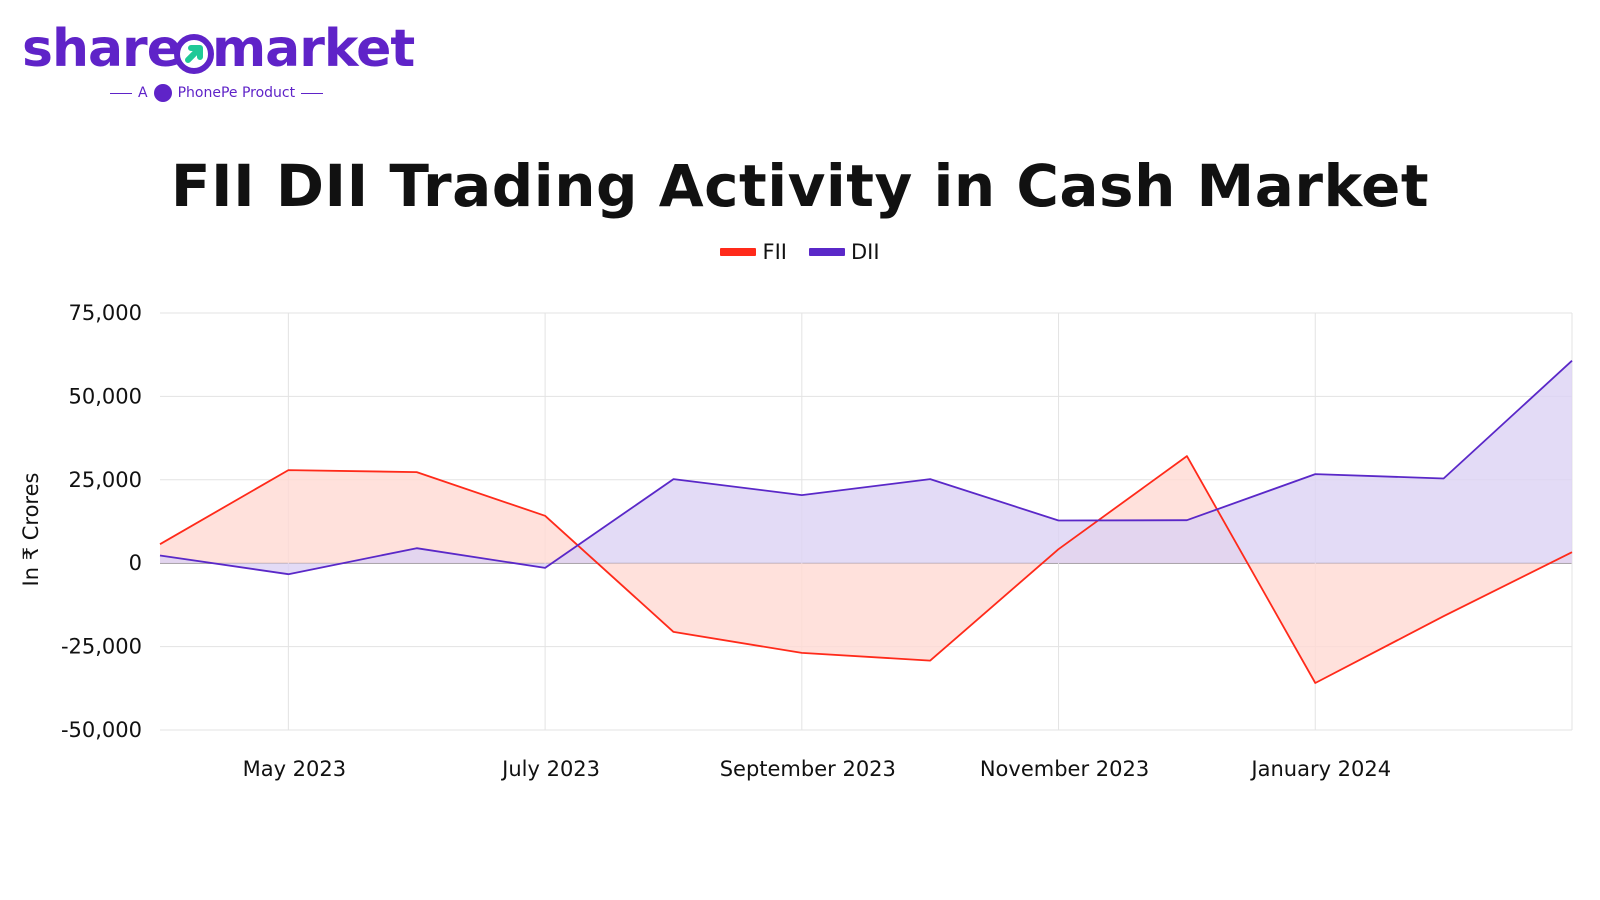 The image size is (1600, 900). I want to click on x-tick-label: September 2023, so click(808, 769).